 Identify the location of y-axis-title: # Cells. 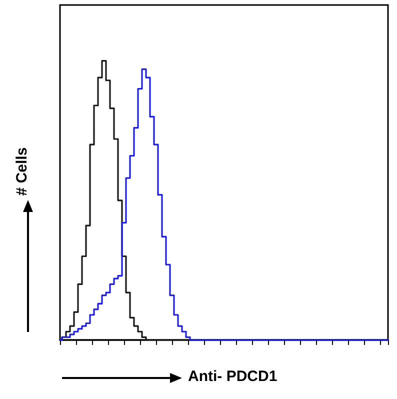
(22, 171).